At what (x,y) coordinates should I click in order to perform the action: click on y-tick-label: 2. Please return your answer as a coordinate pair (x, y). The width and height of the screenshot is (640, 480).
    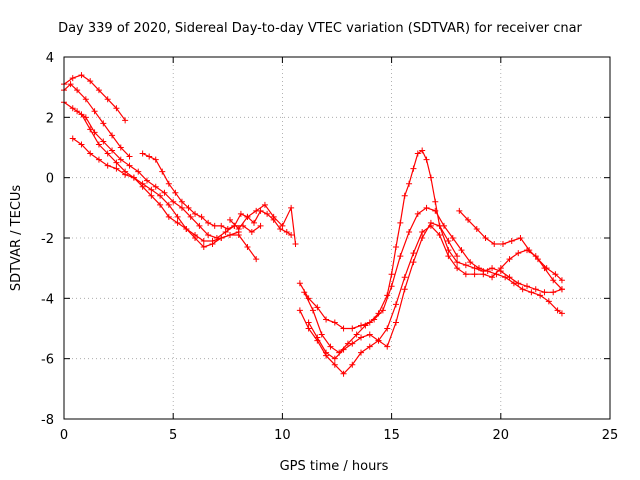
    Looking at the image, I should click on (50, 118).